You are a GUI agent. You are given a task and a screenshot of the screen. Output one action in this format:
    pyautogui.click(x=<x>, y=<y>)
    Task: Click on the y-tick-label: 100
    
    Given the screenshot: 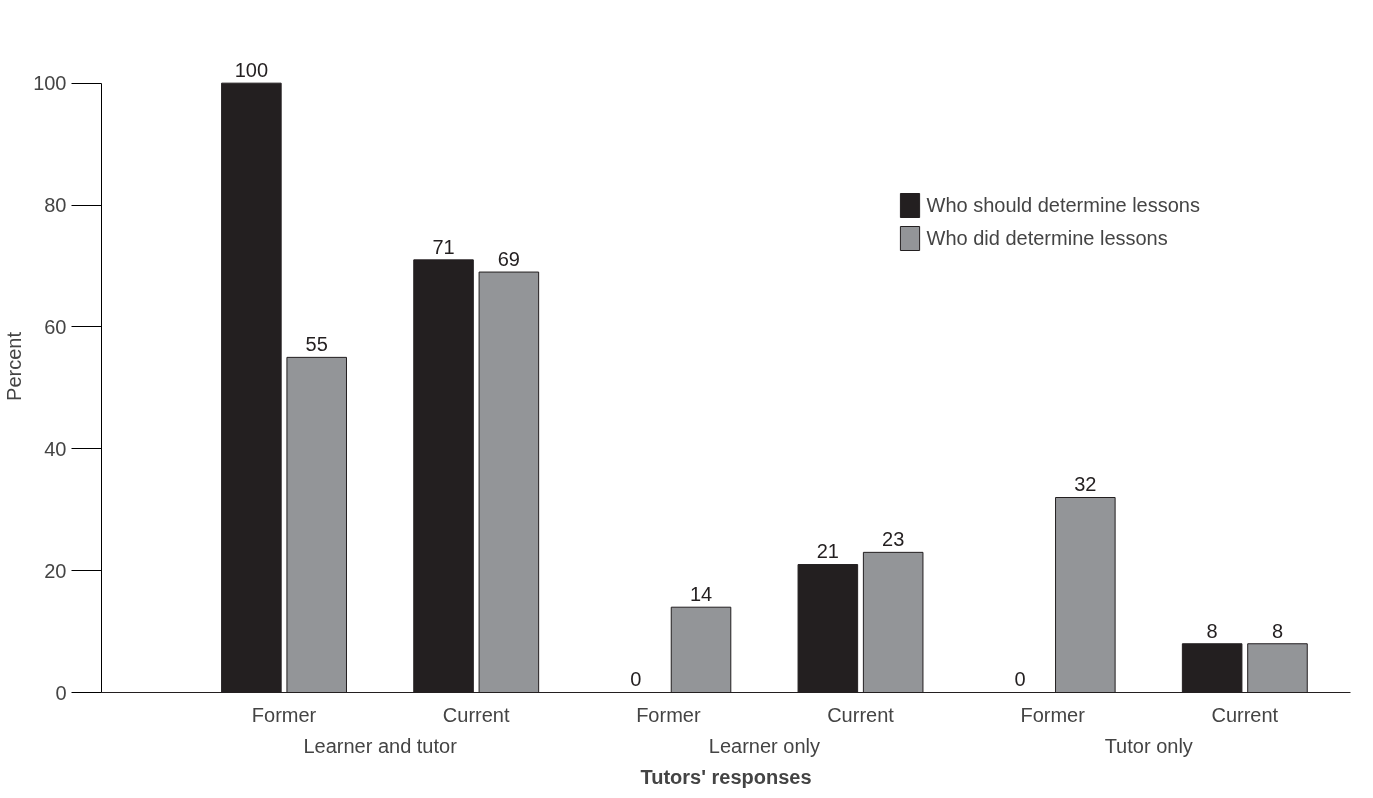 What is the action you would take?
    pyautogui.click(x=50, y=83)
    